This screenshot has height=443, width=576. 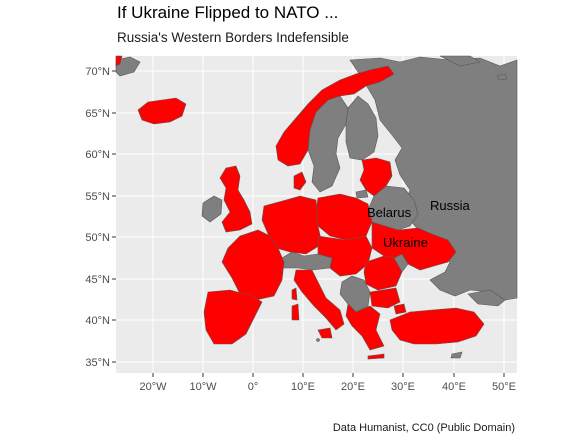 I want to click on italy-shape, so click(x=319, y=300).